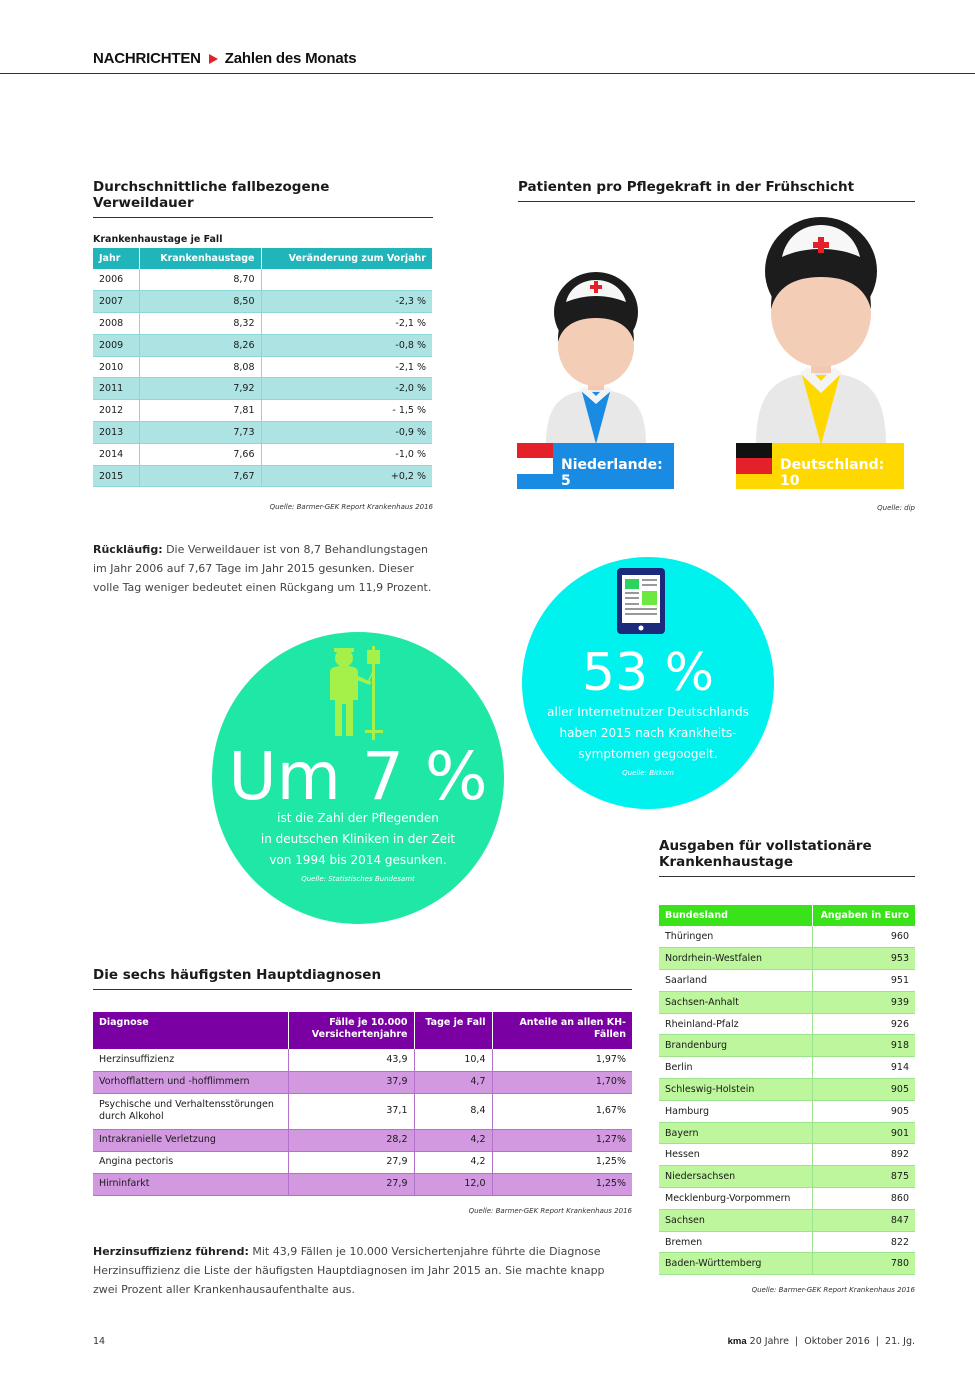 The width and height of the screenshot is (975, 1379). I want to click on pflegende-source: Quelle: Statistisches Bundesamt, so click(358, 879).